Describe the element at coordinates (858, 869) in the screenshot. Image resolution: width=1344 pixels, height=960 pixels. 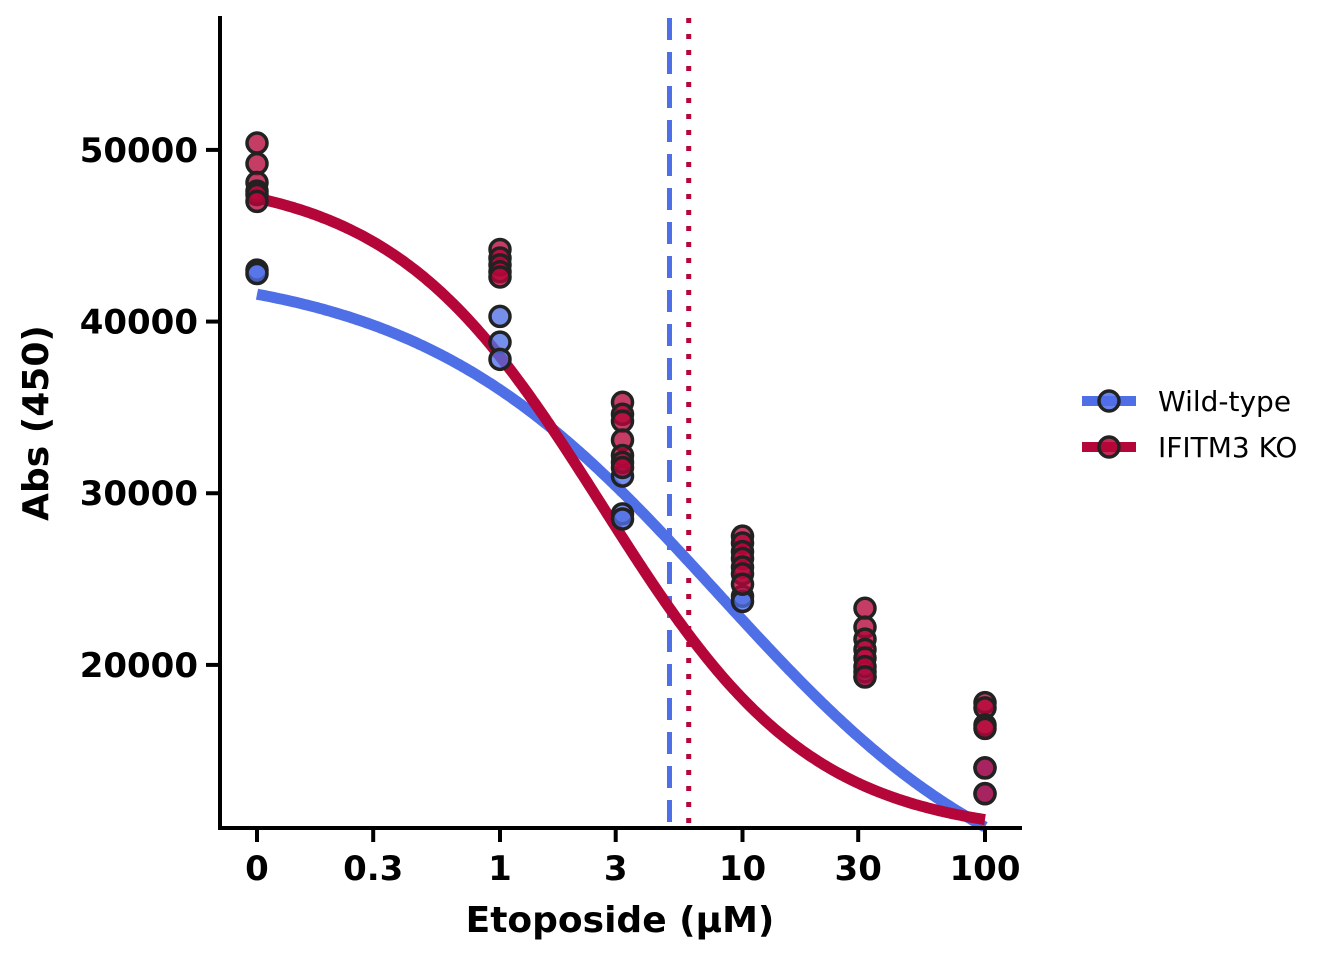
I see `x-tick-label: 30` at that location.